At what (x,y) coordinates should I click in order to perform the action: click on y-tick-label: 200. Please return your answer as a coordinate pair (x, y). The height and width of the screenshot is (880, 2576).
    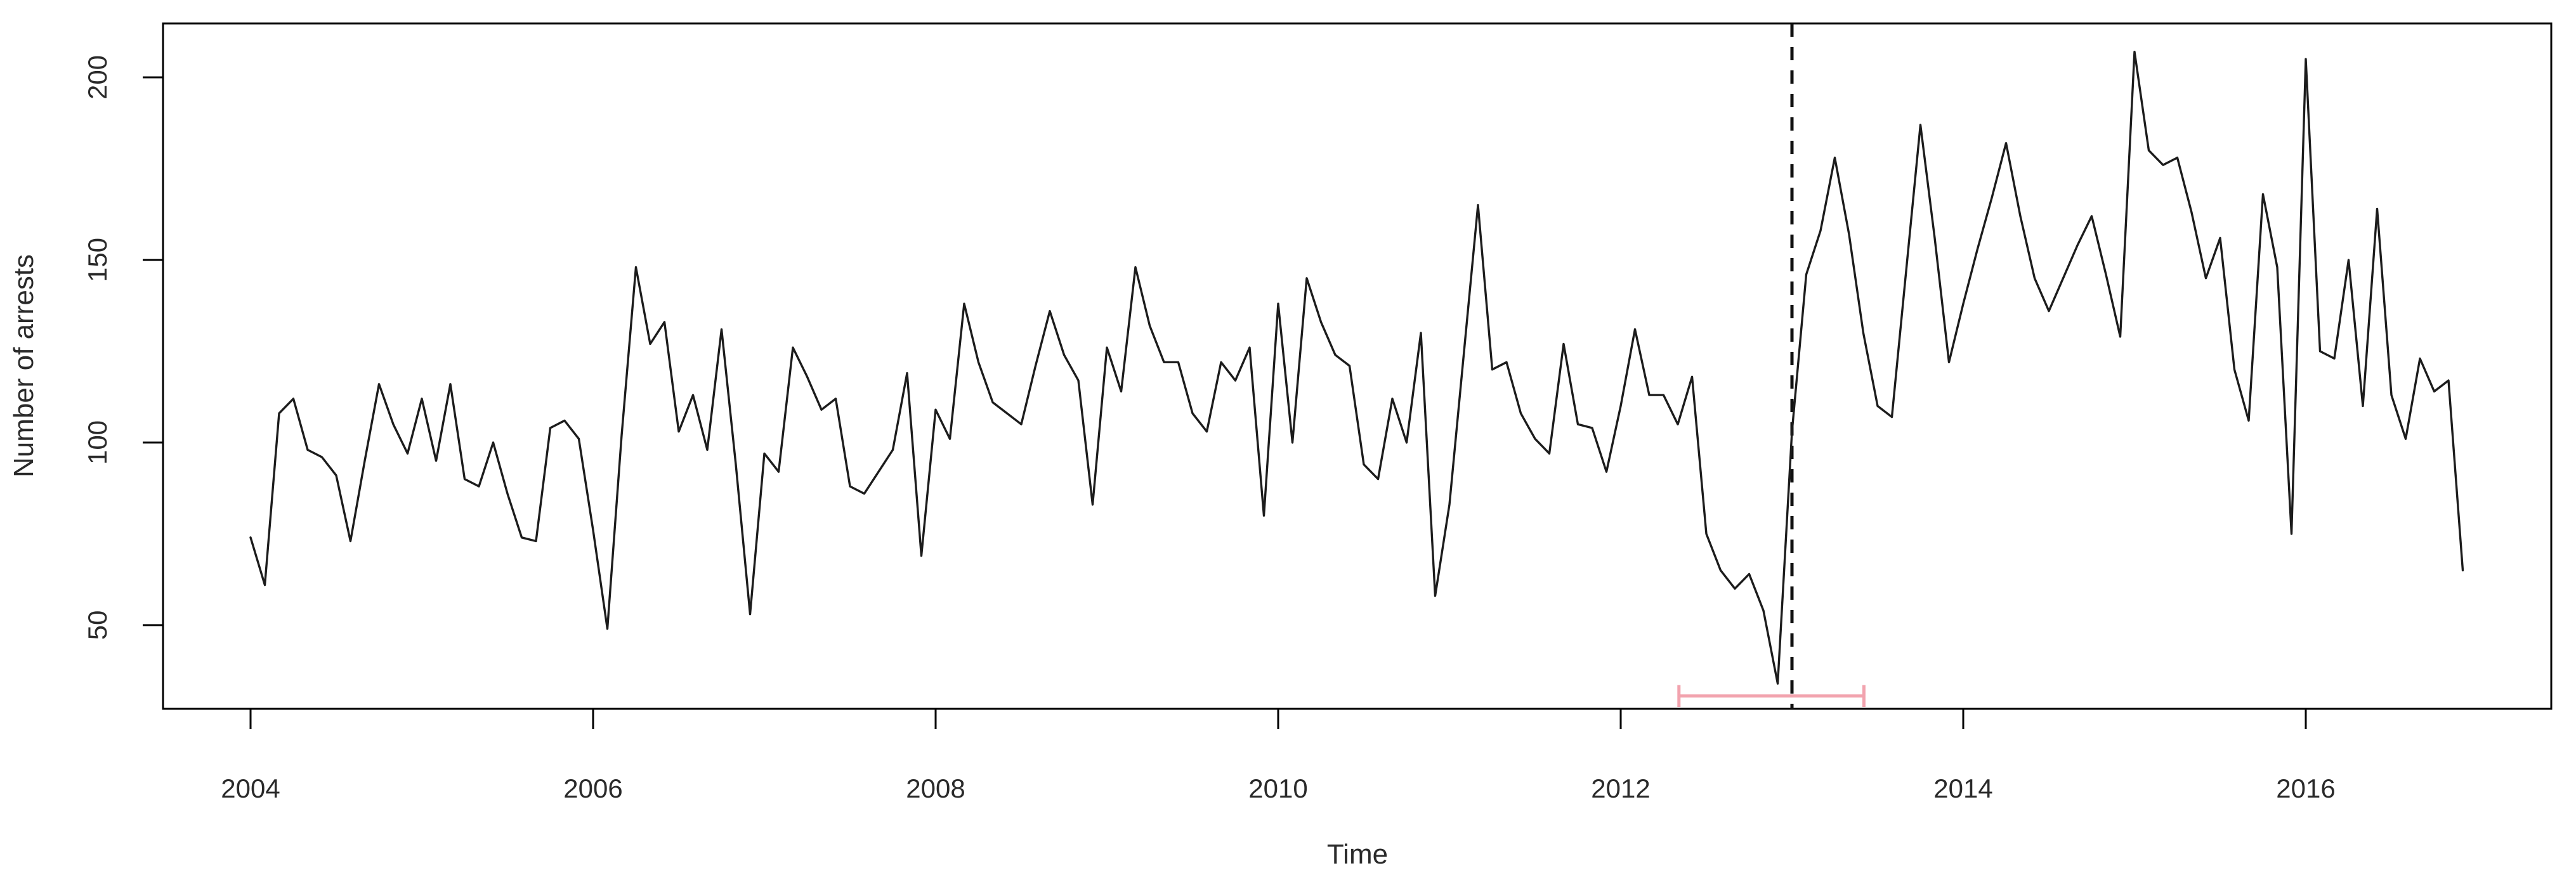
    Looking at the image, I should click on (97, 78).